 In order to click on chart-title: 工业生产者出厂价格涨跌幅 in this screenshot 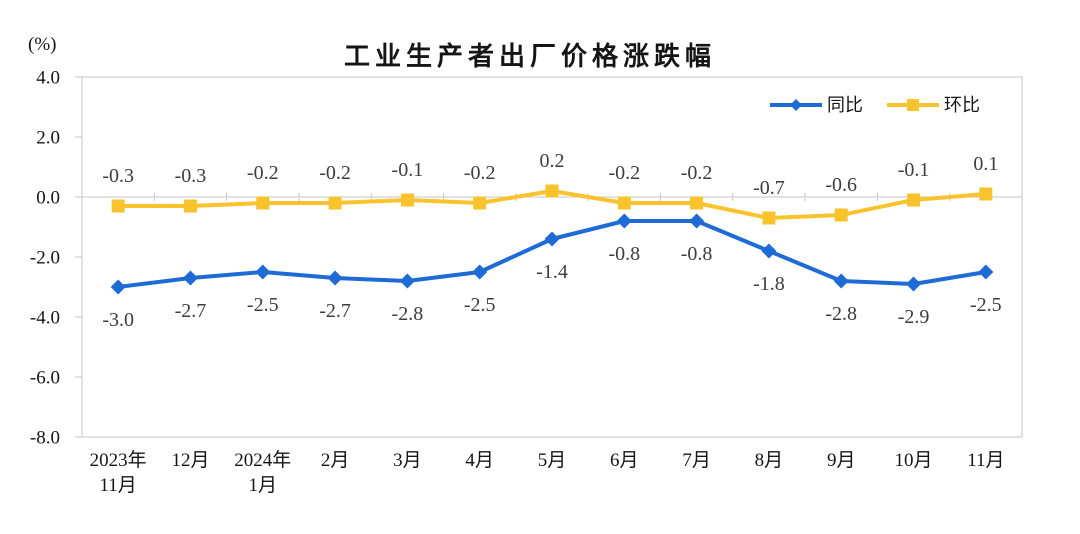, I will do `click(529, 56)`.